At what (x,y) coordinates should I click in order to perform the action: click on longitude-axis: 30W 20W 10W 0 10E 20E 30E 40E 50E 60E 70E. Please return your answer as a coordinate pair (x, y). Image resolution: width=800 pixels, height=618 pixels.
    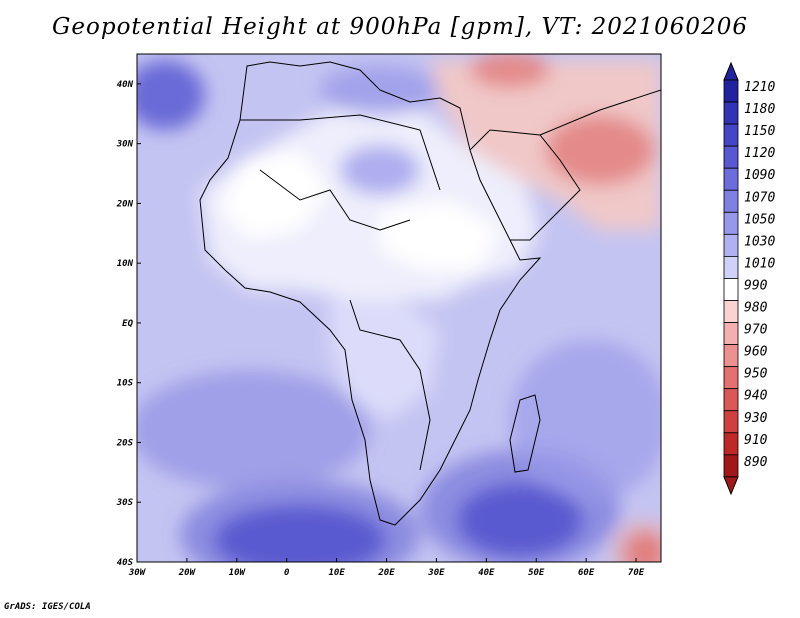
    Looking at the image, I should click on (386, 568).